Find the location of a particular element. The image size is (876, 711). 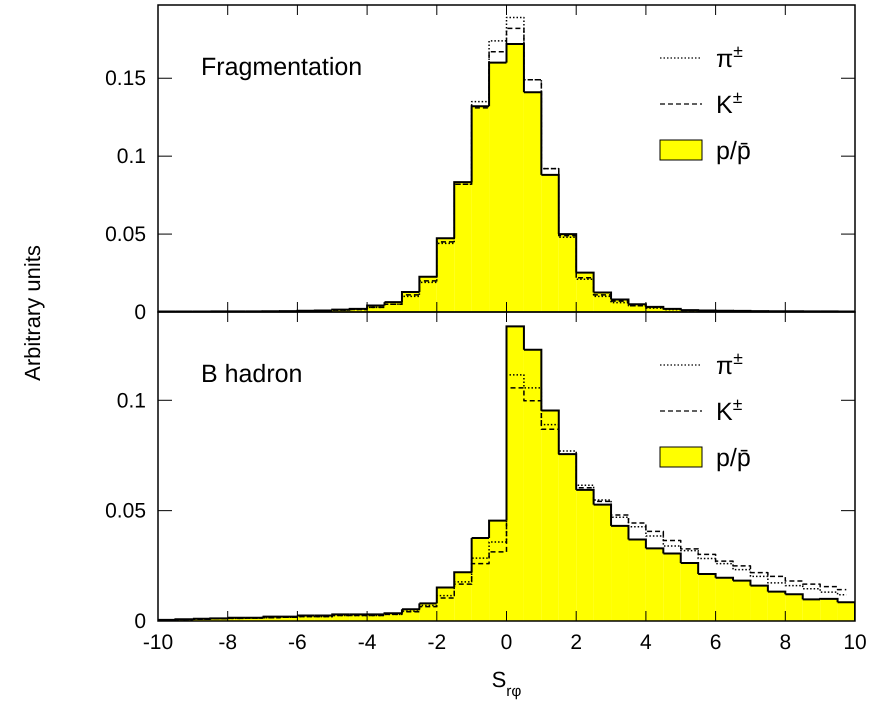

x-tick-label: 8 is located at coordinates (785, 642).